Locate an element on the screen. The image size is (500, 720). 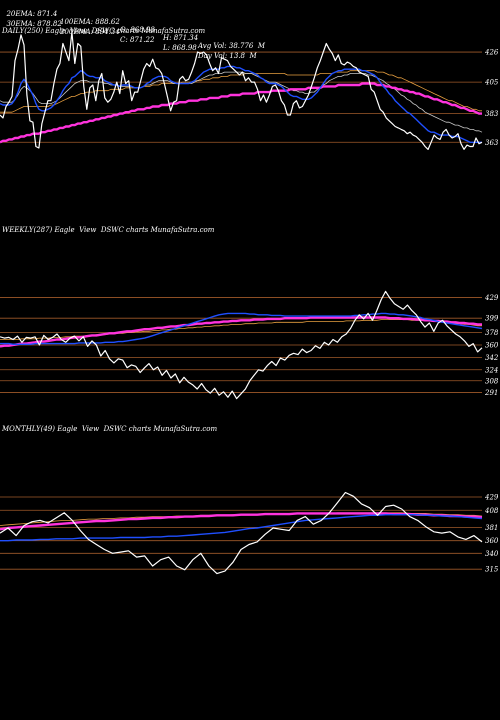
monthly-panel: 429 408 381 360 340 315 is located at coordinates (249, 533).